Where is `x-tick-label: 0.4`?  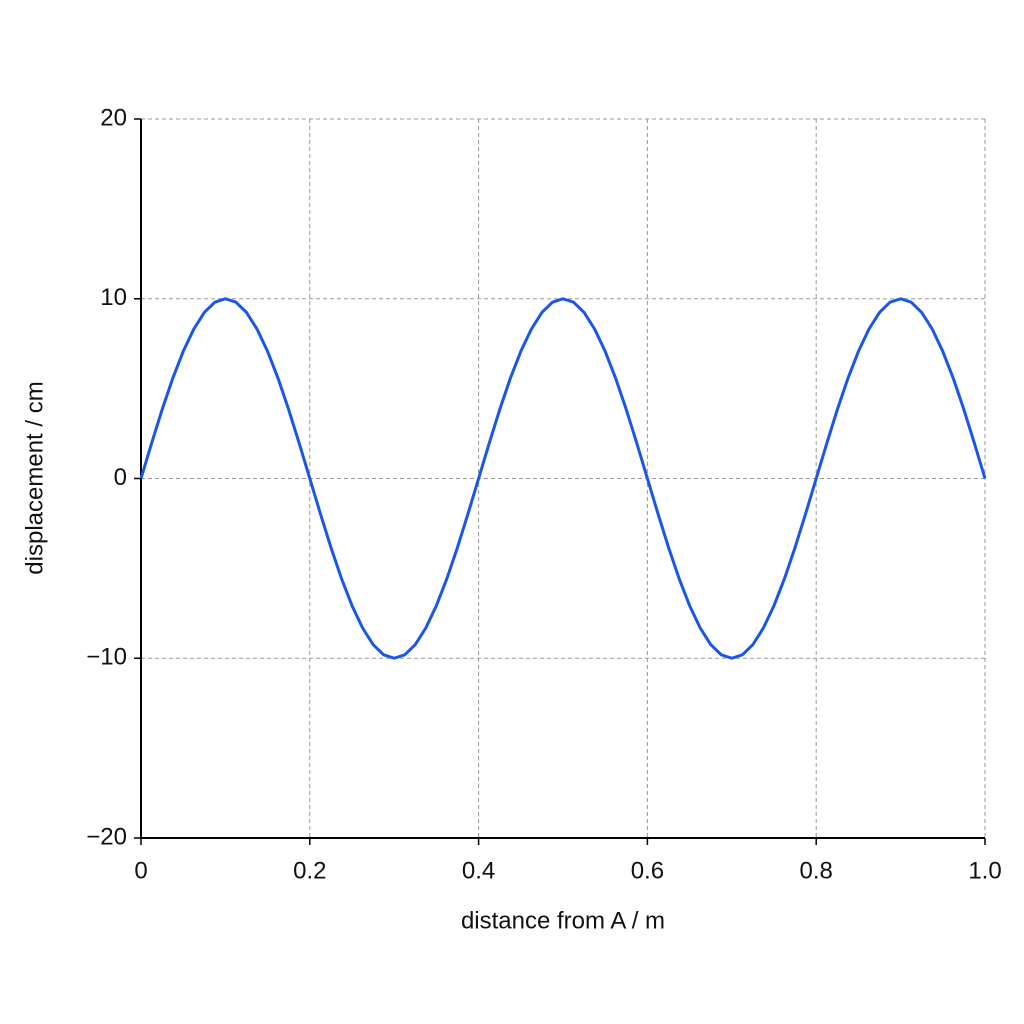 x-tick-label: 0.4 is located at coordinates (478, 870).